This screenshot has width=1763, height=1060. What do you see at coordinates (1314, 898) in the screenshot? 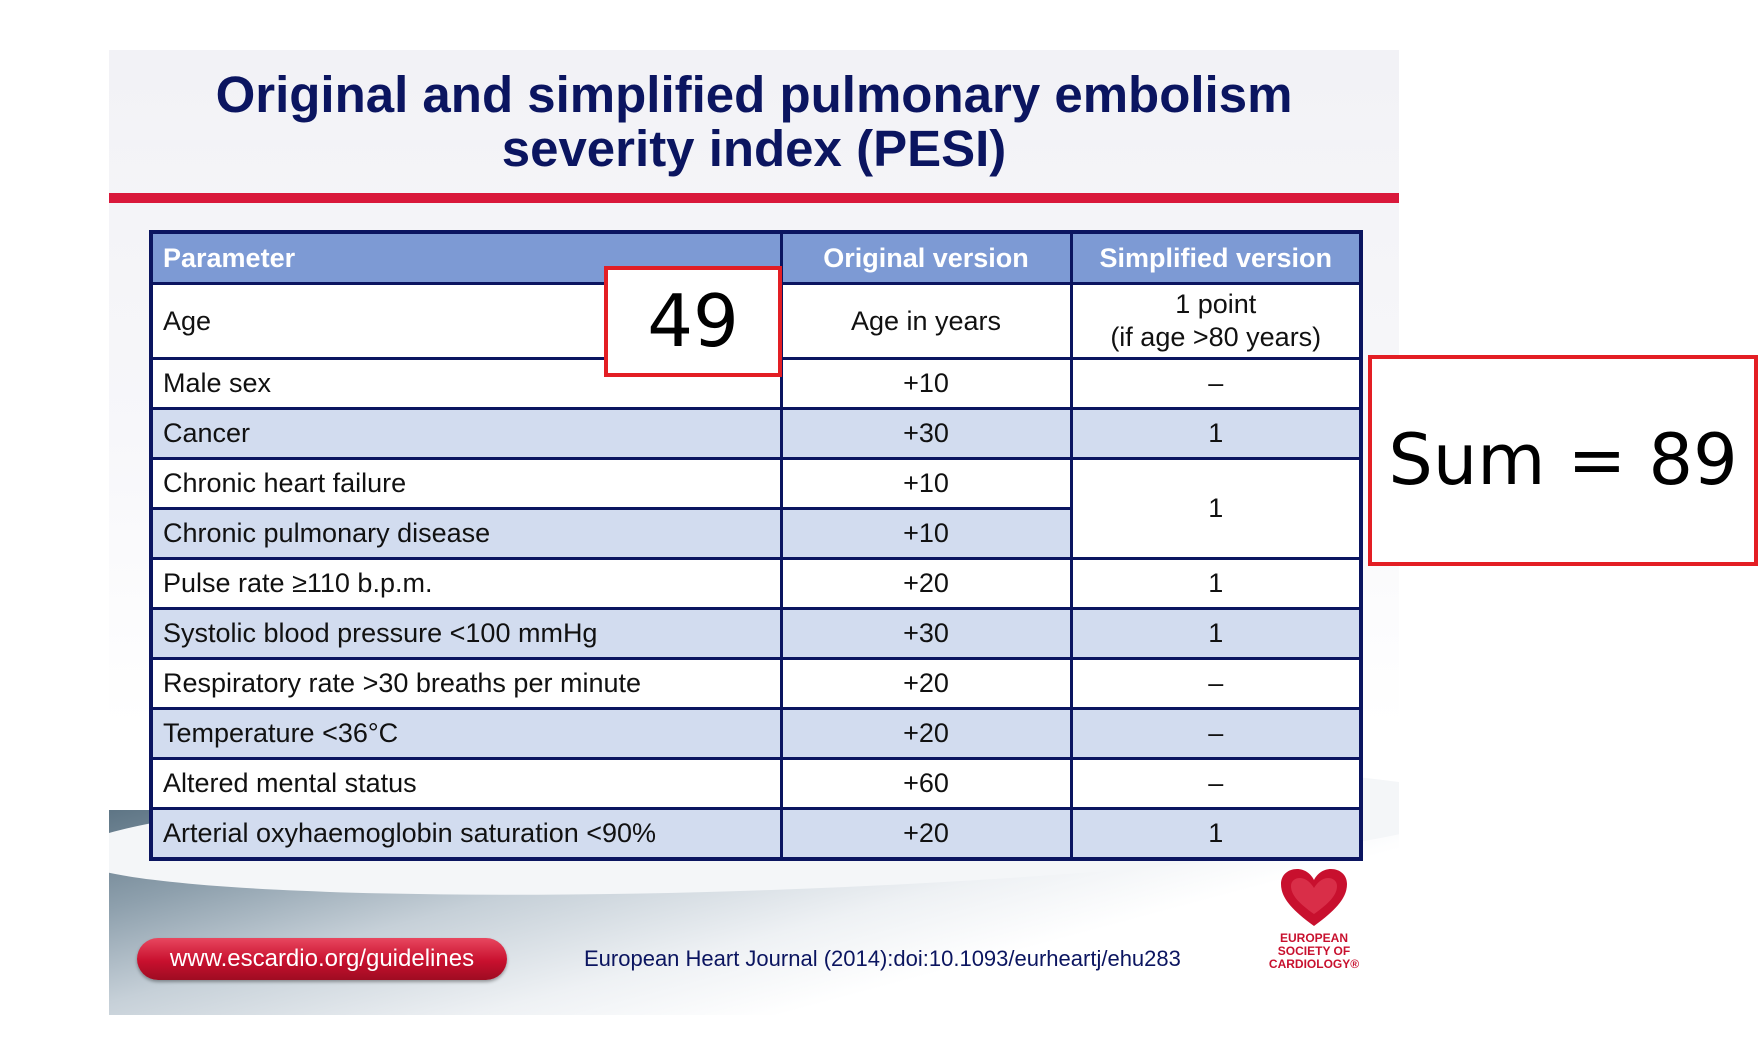
I see `heart-icon` at bounding box center [1314, 898].